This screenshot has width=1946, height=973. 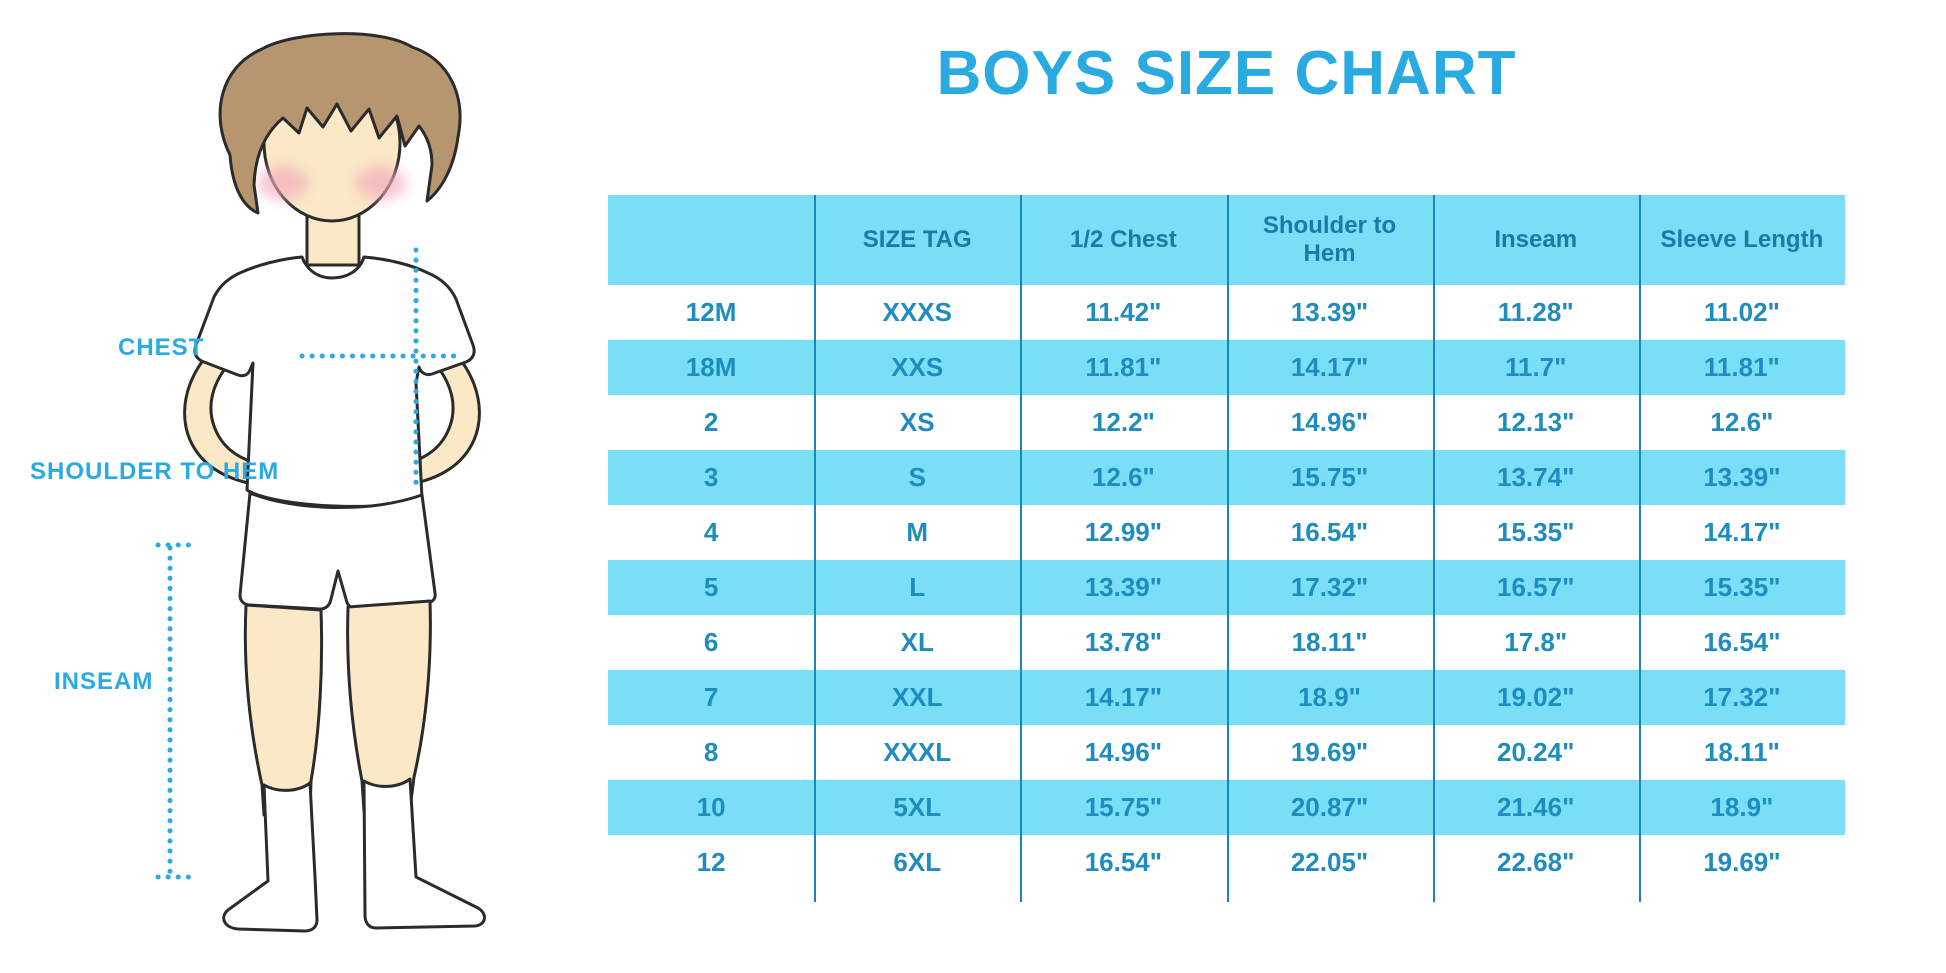 I want to click on value-cell: 11.28", so click(x=1535, y=312).